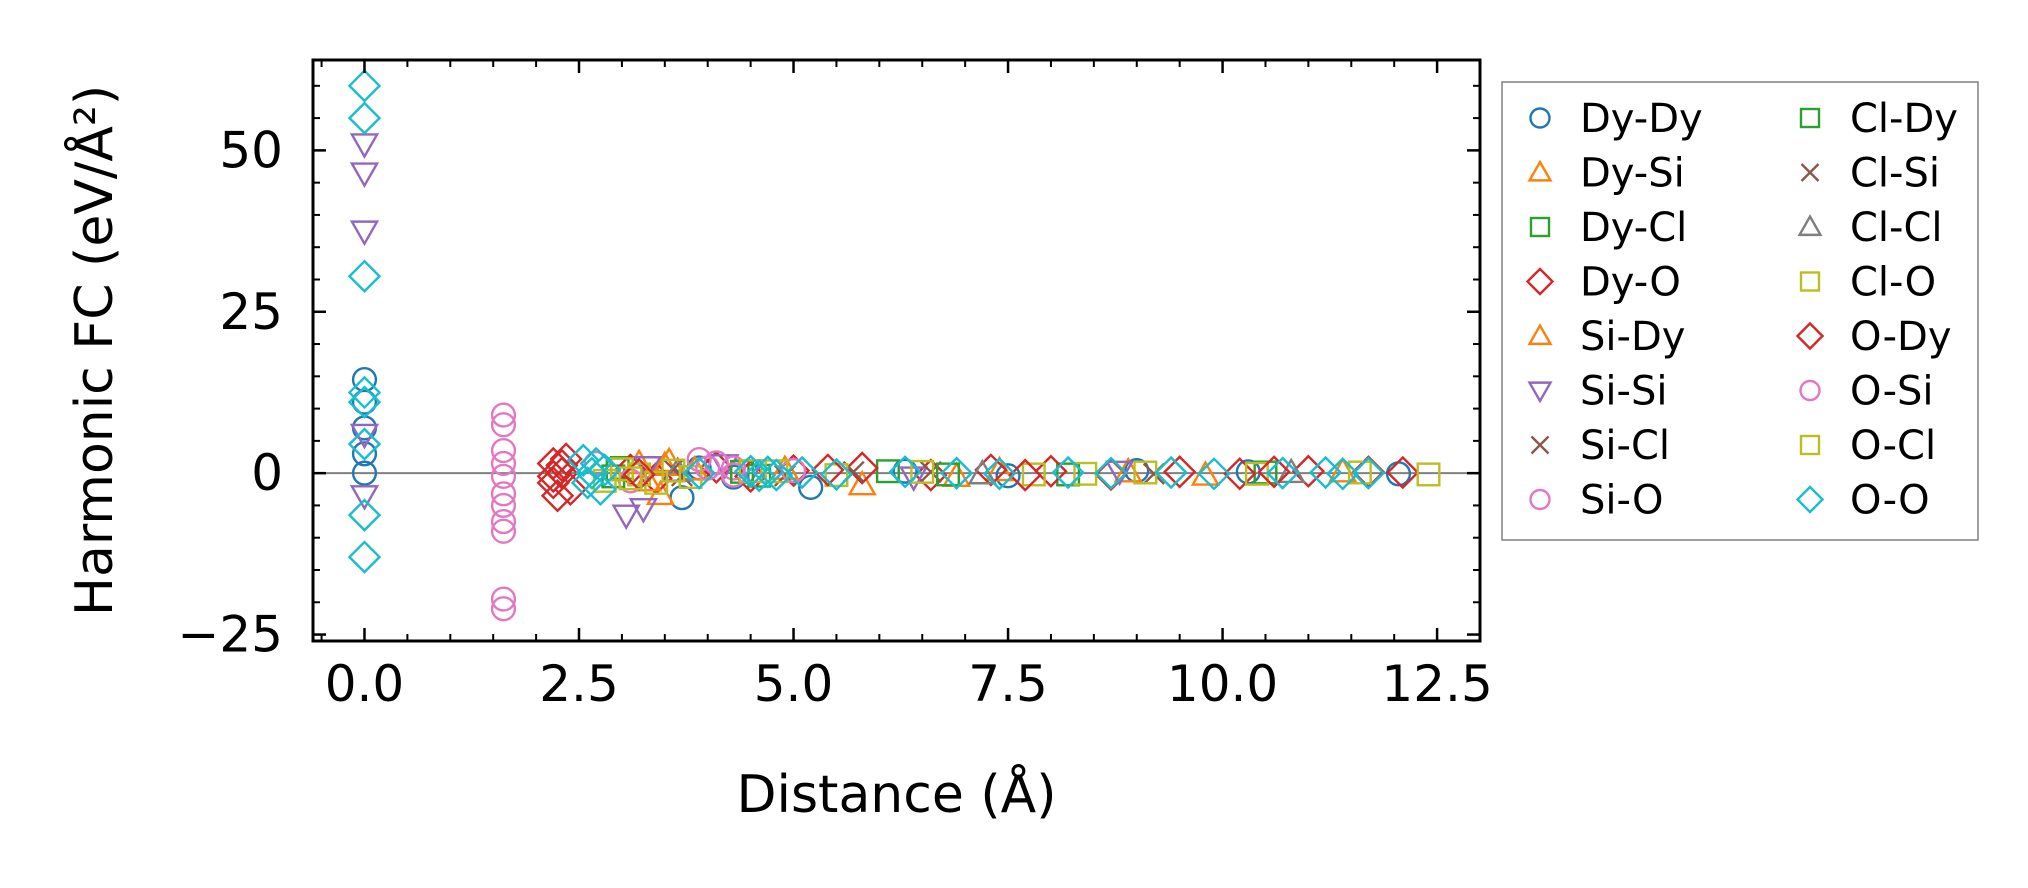 The height and width of the screenshot is (888, 2028). What do you see at coordinates (794, 684) in the screenshot?
I see `x-tick-label: 5.0` at bounding box center [794, 684].